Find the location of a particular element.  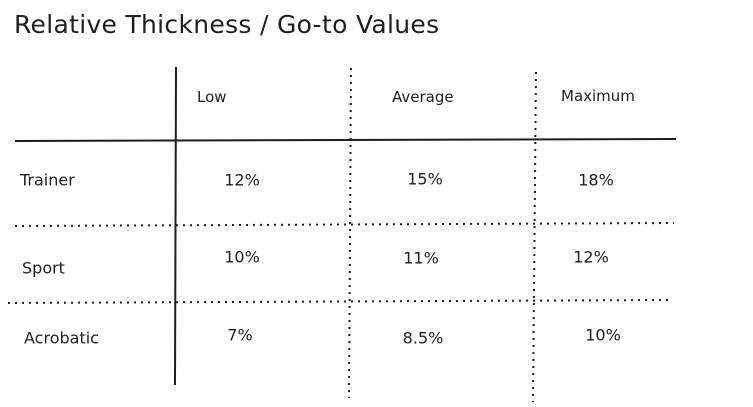

cell-value: 7% is located at coordinates (240, 335).